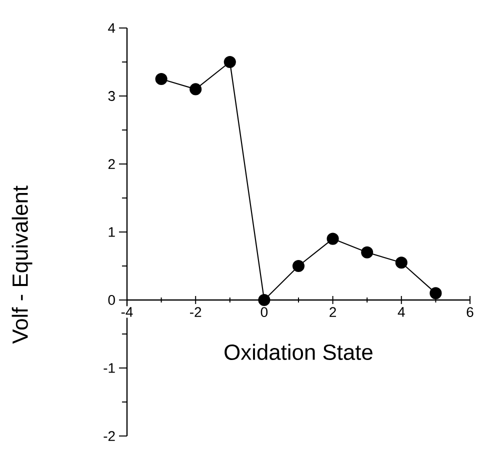 This screenshot has height=450, width=477. I want to click on x-tick-label: 0, so click(264, 312).